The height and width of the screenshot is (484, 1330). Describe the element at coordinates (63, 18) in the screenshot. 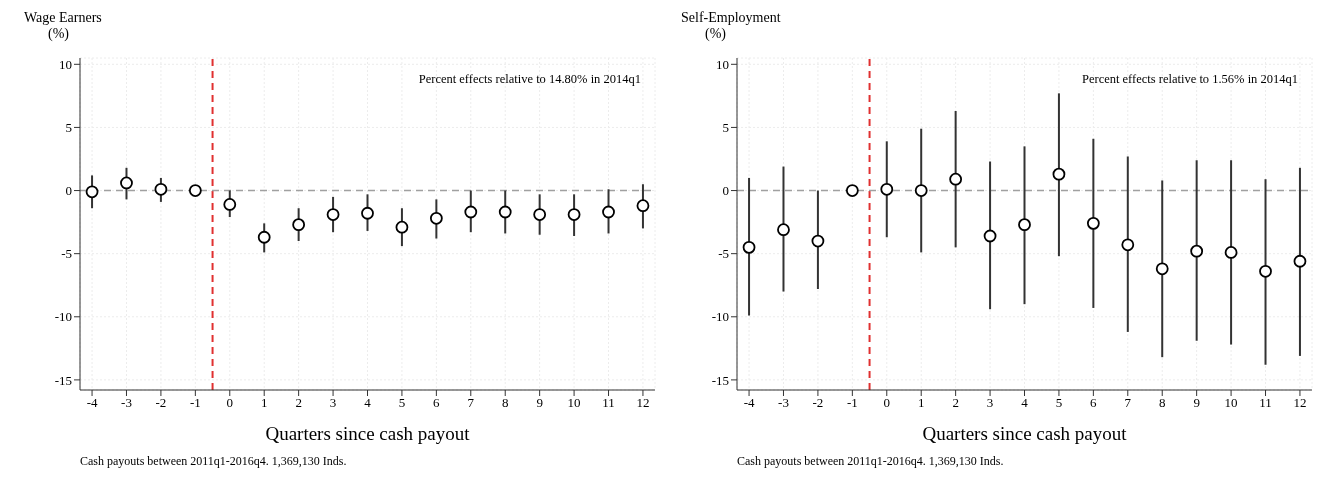

I see `chart-title: Wage Earners` at that location.